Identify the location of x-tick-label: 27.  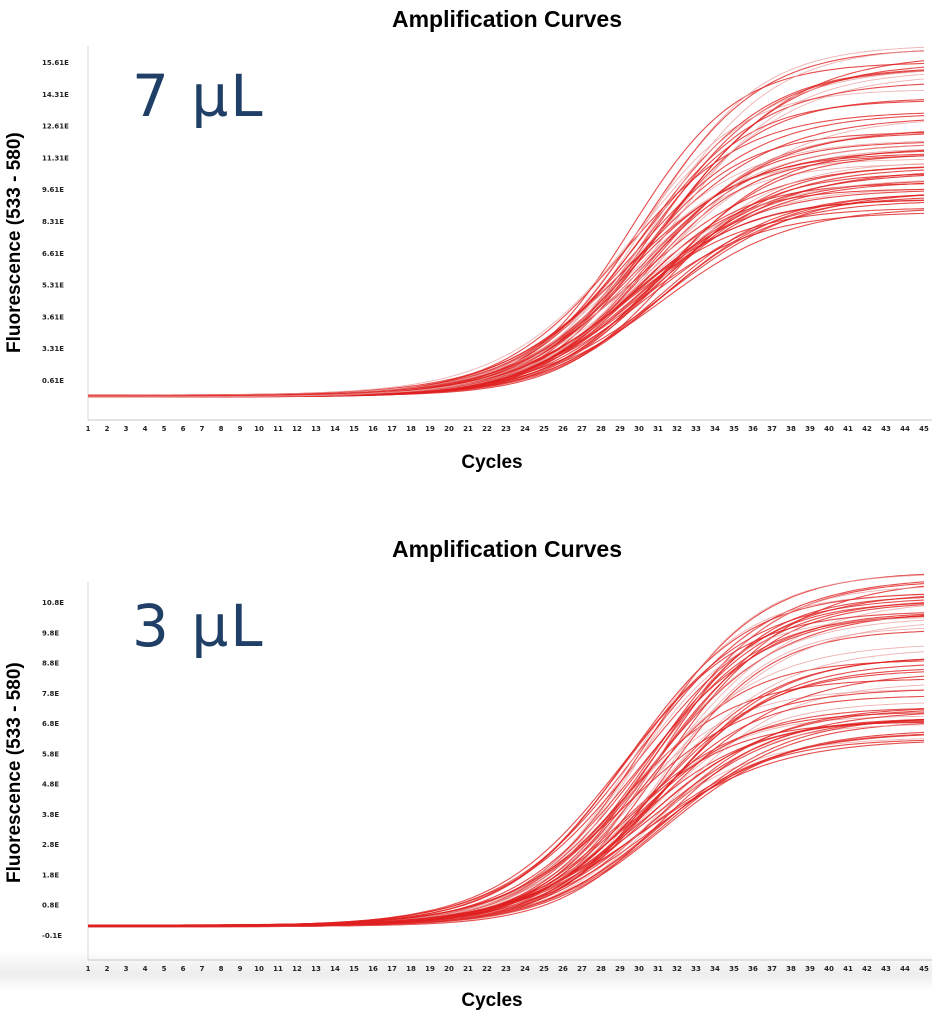
(582, 969).